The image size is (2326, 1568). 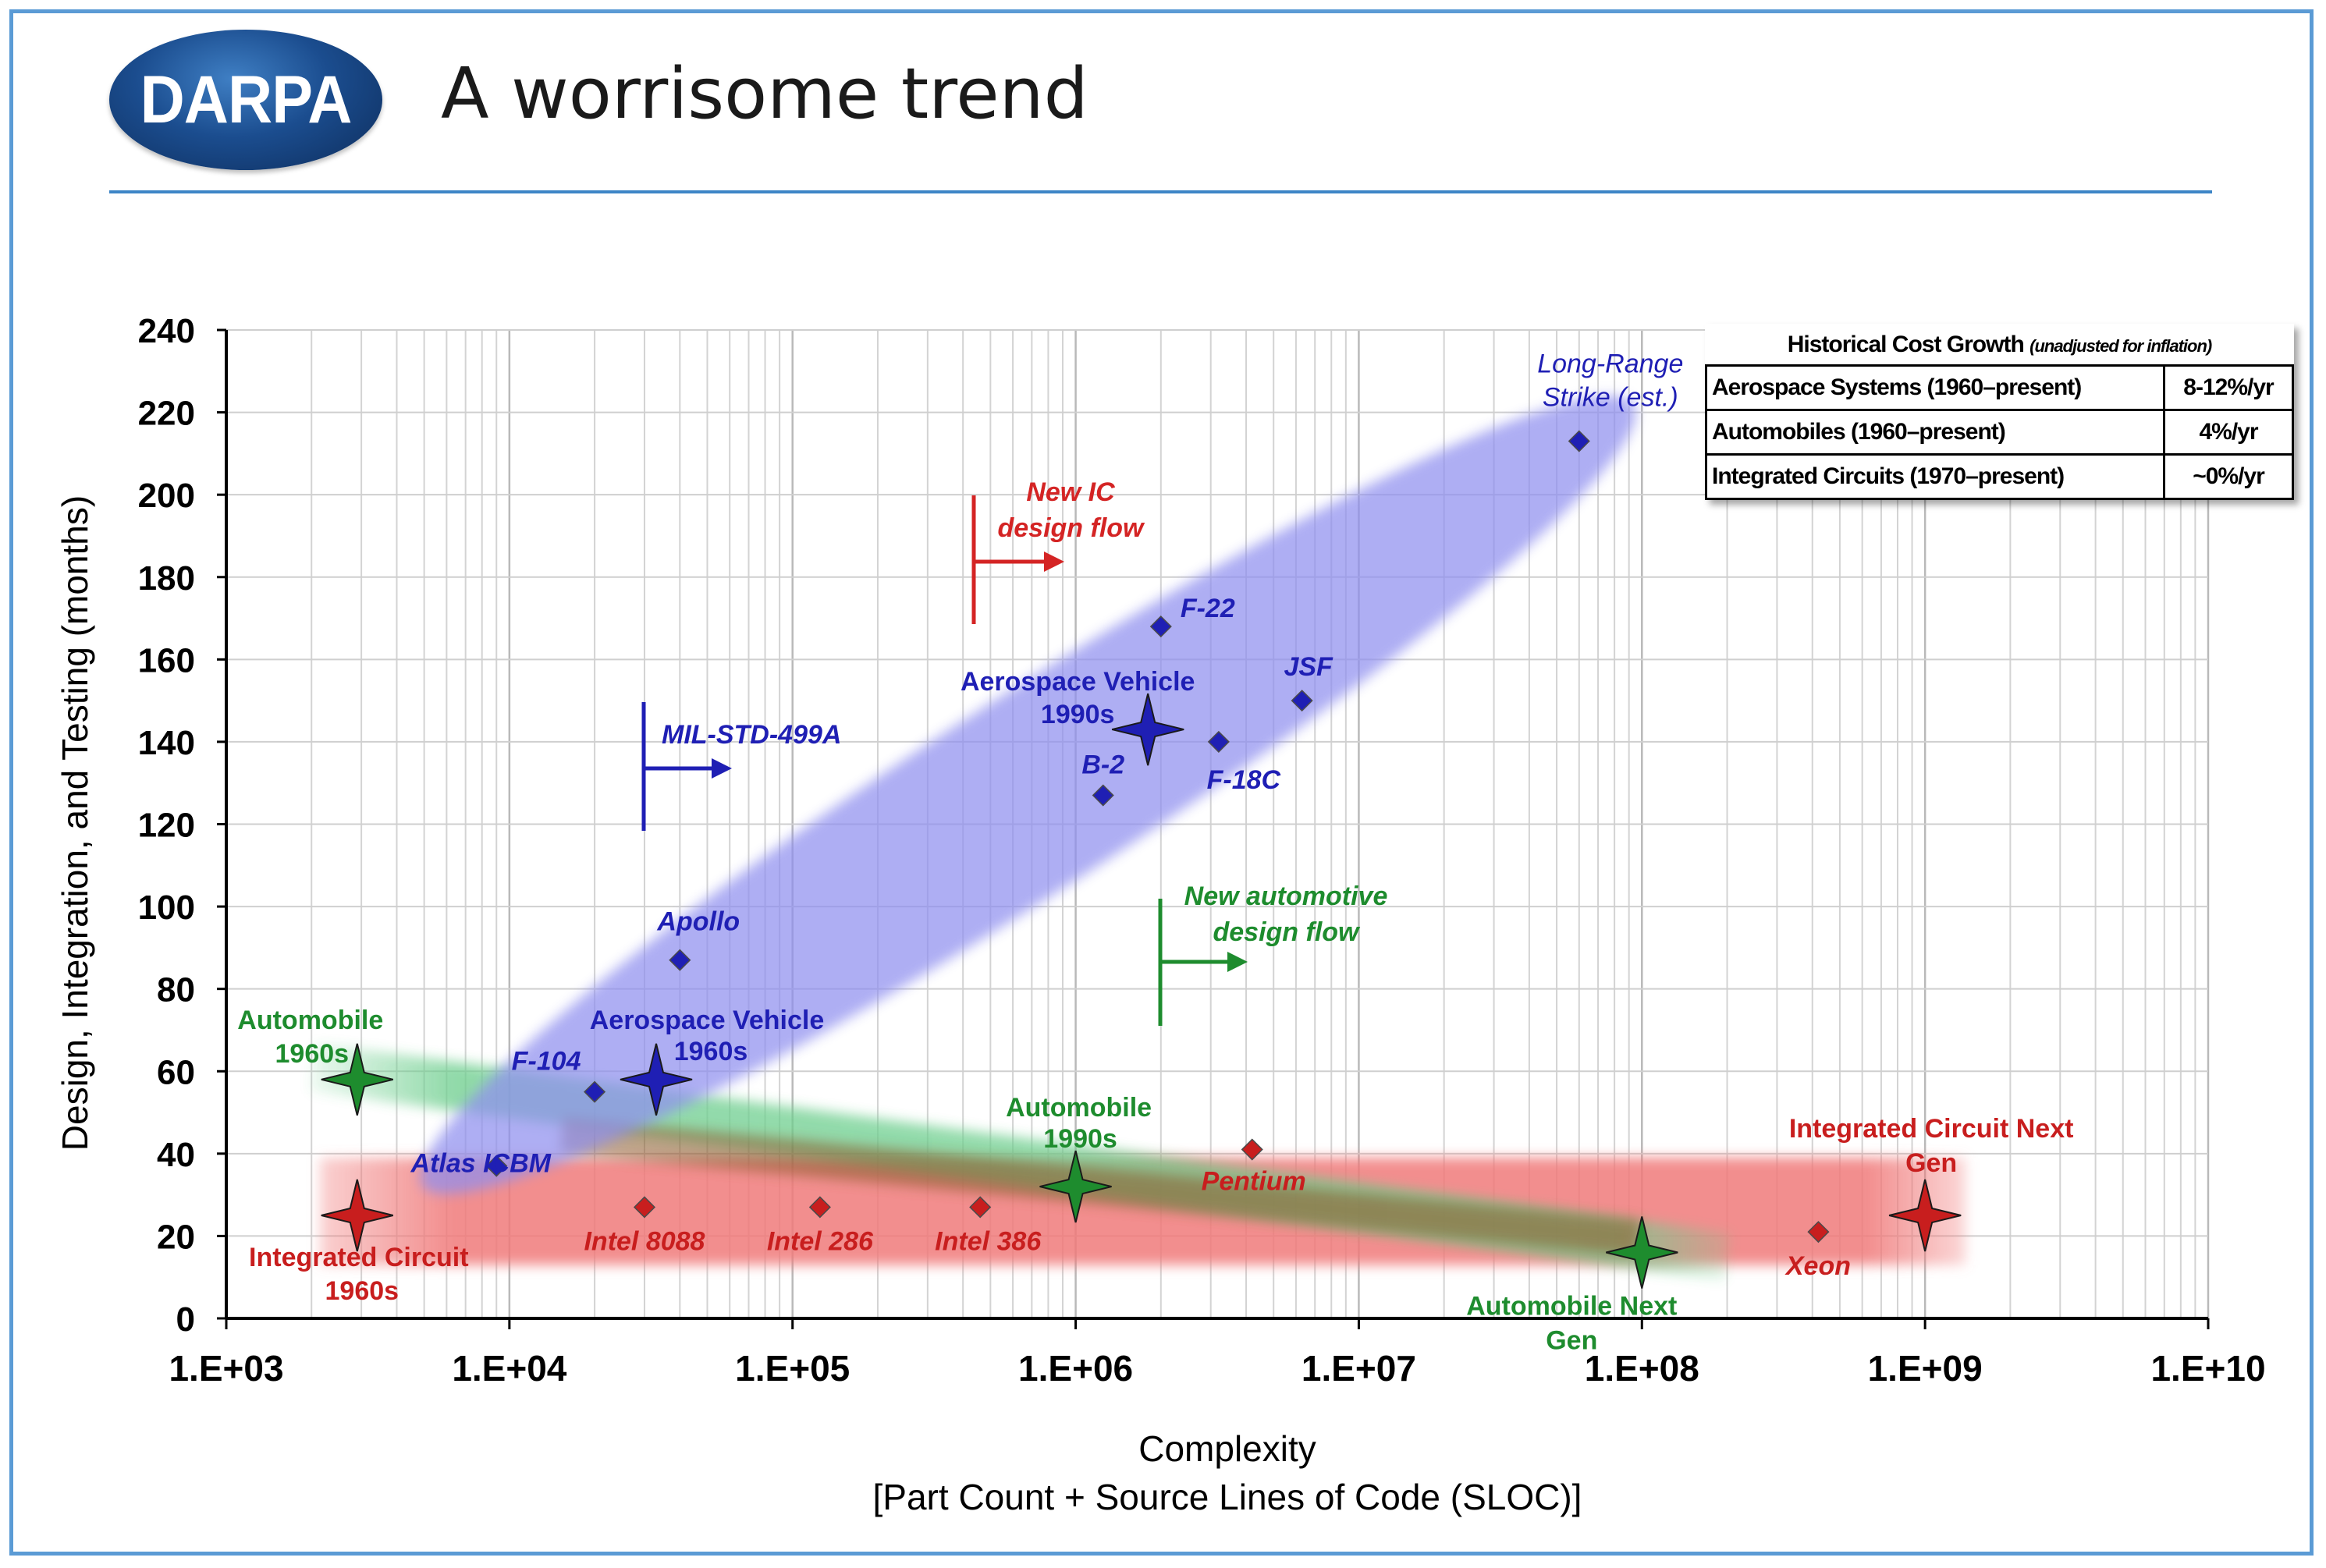 What do you see at coordinates (741, 767) in the screenshot?
I see `annotation-mil-std: MIL-STD-499A` at bounding box center [741, 767].